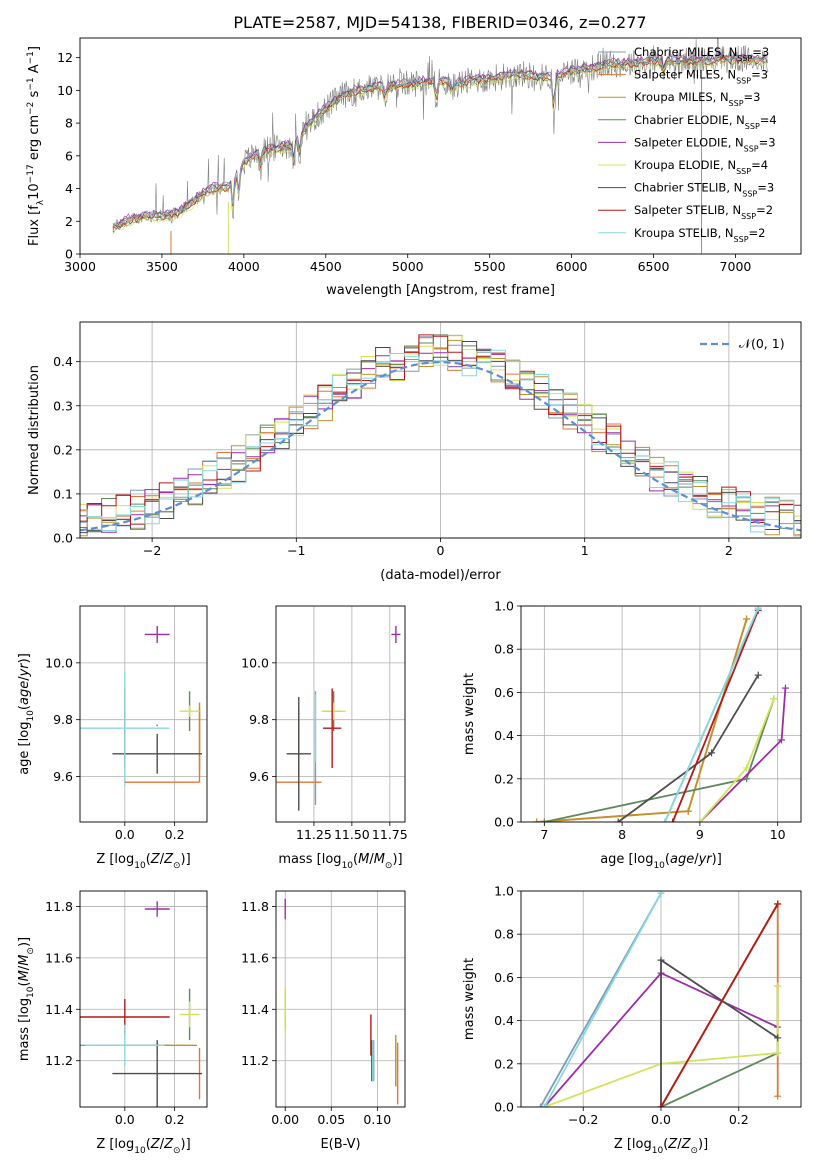 This screenshot has width=819, height=1174. I want to click on x-tick-label: 6000, so click(572, 266).